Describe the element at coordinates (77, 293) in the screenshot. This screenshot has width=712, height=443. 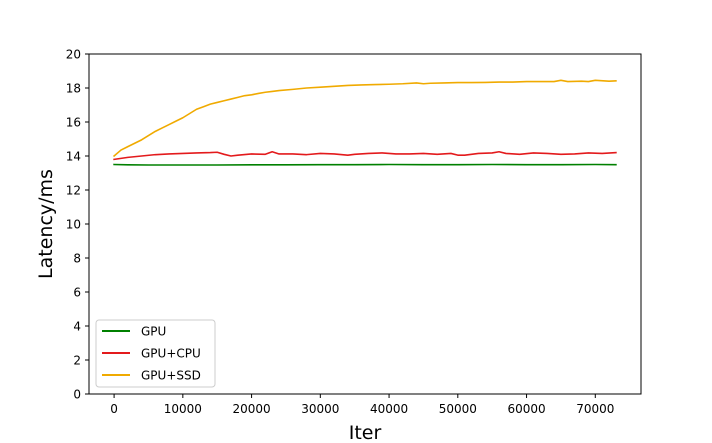
I see `y-tick-label: 6` at that location.